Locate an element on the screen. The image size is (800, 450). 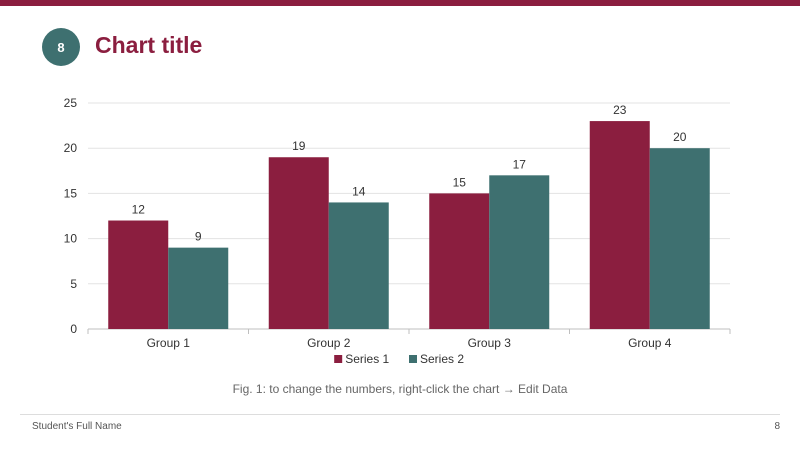
y-tick-label: 10 is located at coordinates (71, 239).